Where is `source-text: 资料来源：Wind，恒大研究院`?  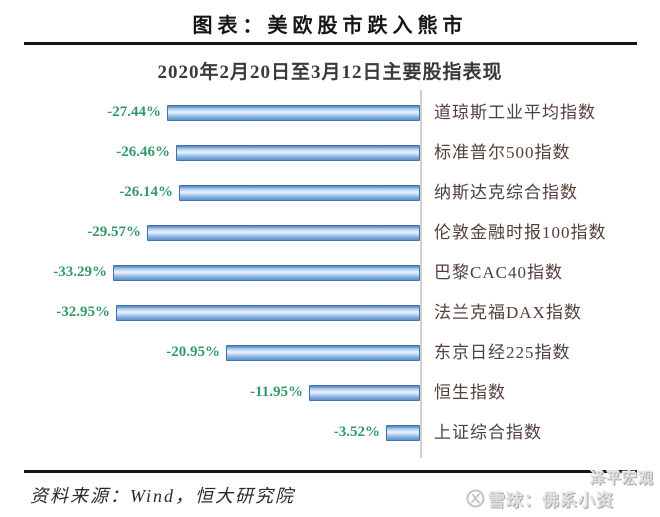
source-text: 资料来源：Wind，恒大研究院 is located at coordinates (163, 496).